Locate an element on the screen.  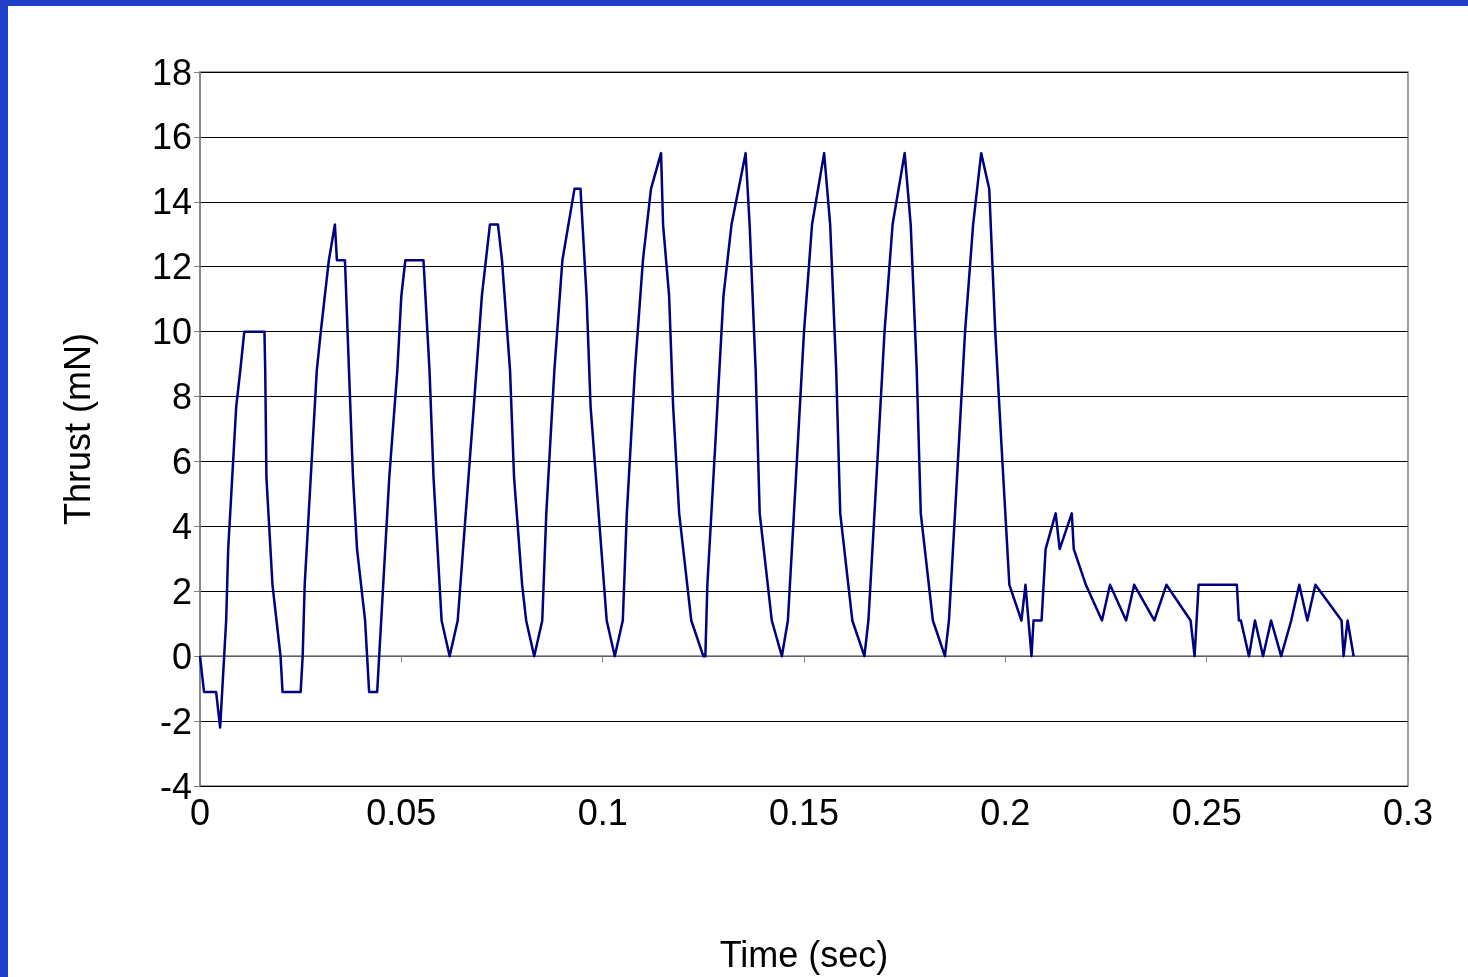
y-tick-label: 2 is located at coordinates (181, 591).